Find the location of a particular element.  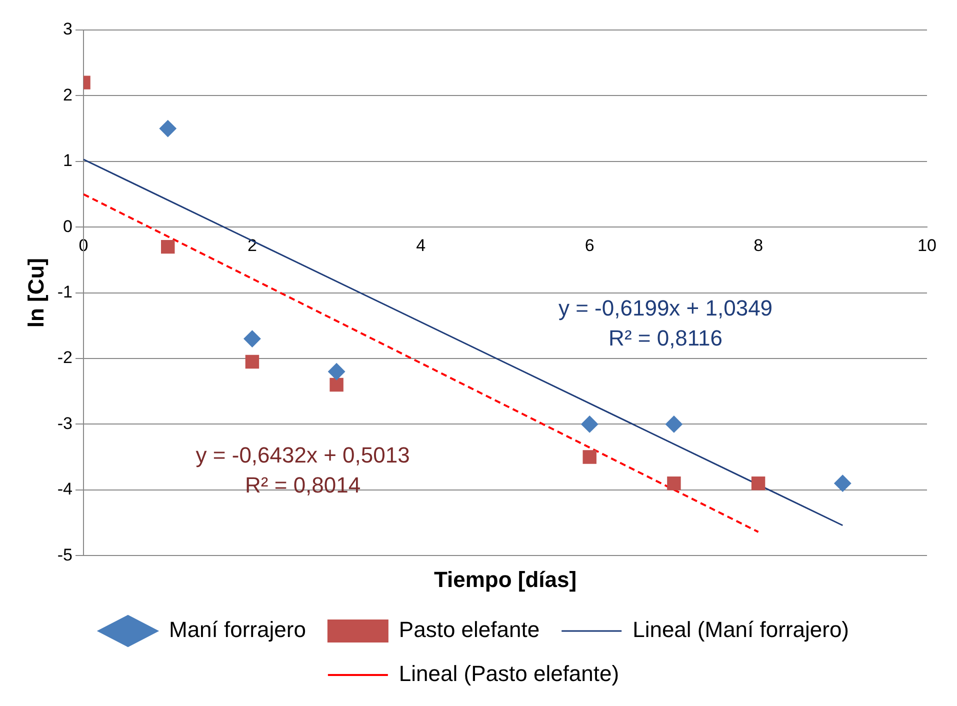

legend-label: Maní forrajero is located at coordinates (237, 629).